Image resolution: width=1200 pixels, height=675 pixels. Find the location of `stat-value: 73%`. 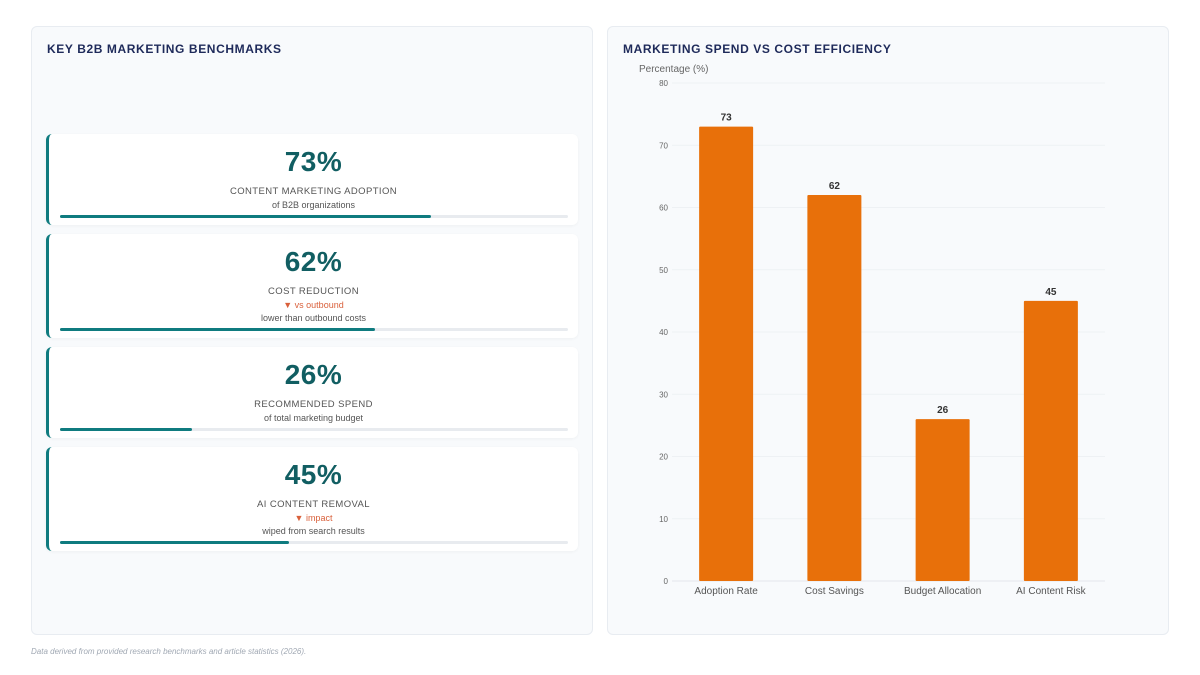

stat-value: 73% is located at coordinates (313, 161).